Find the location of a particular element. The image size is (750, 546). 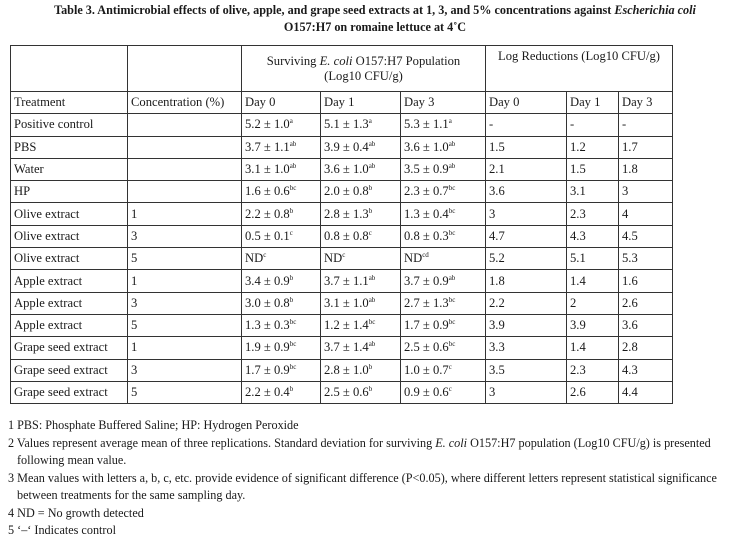

value-cell: 0.9 ± 0.6c is located at coordinates (443, 392).